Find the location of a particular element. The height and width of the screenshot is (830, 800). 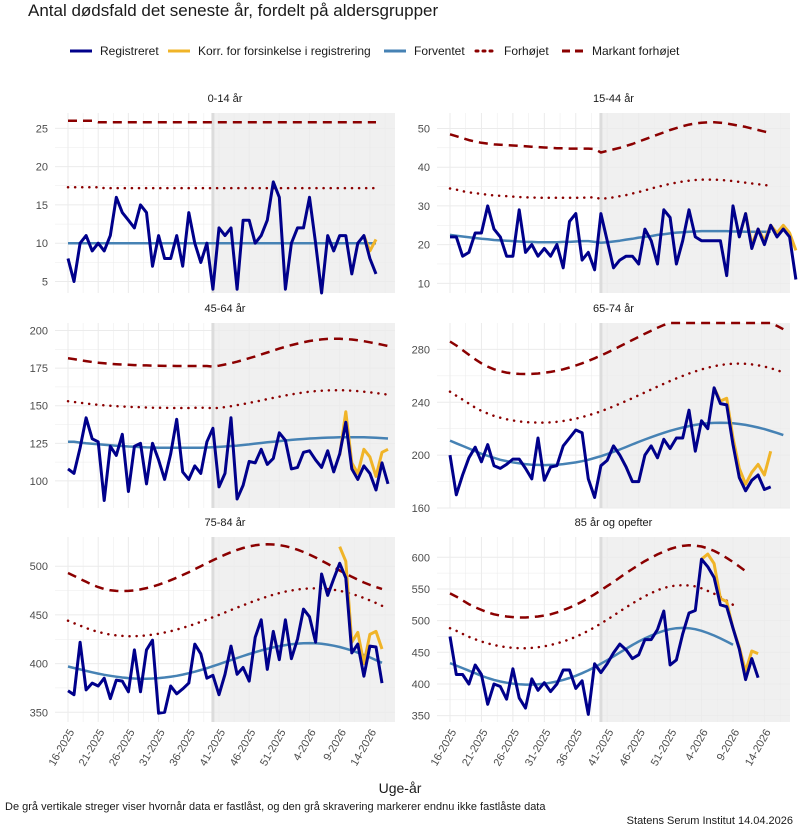

y-tick-label: 25 is located at coordinates (42, 129).